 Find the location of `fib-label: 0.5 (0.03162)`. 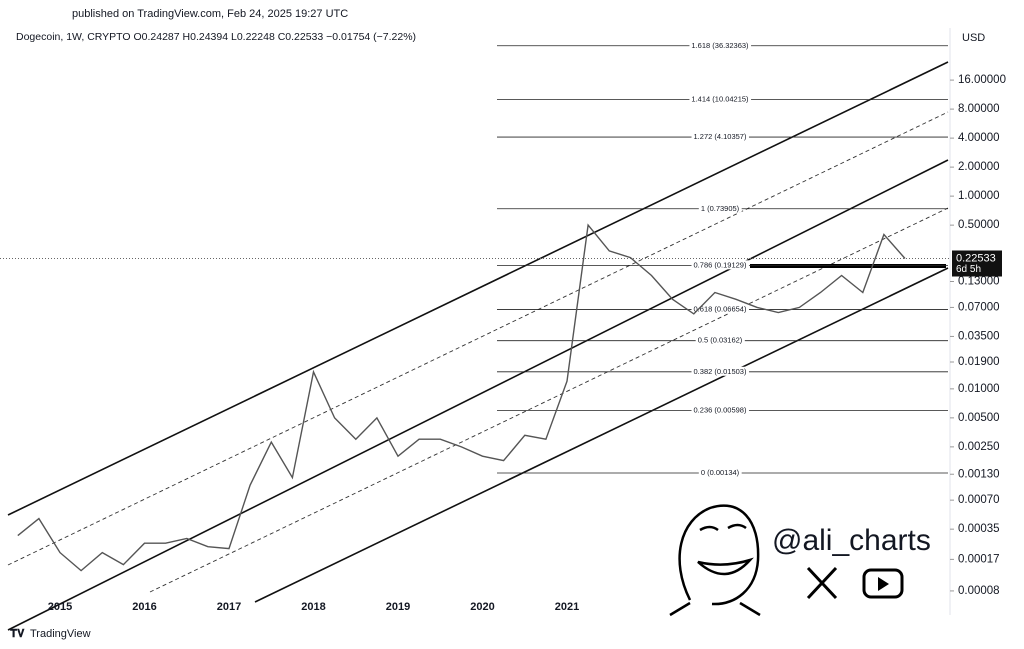

fib-label: 0.5 (0.03162) is located at coordinates (720, 340).